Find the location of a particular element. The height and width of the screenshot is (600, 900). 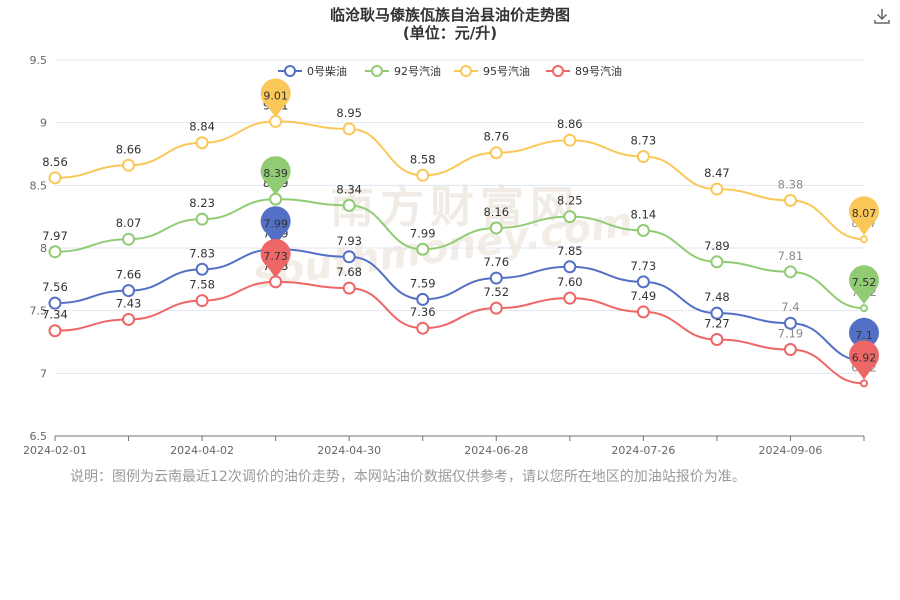

data-label: 8.38 is located at coordinates (791, 184).